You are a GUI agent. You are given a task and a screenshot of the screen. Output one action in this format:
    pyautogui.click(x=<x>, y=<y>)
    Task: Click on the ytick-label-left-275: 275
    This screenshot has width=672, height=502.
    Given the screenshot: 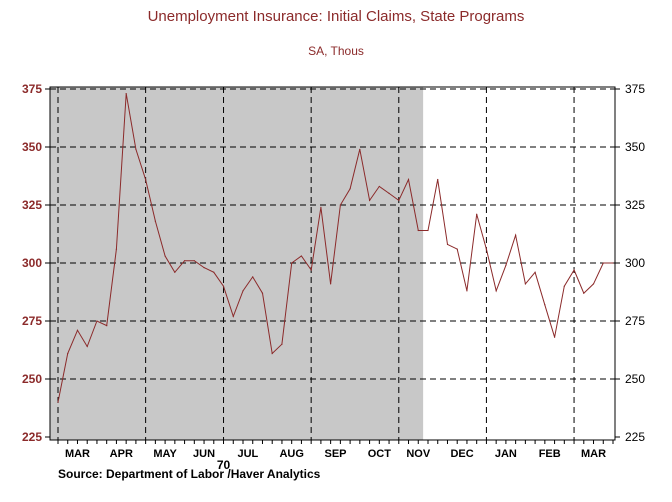 What is the action you would take?
    pyautogui.click(x=32, y=321)
    